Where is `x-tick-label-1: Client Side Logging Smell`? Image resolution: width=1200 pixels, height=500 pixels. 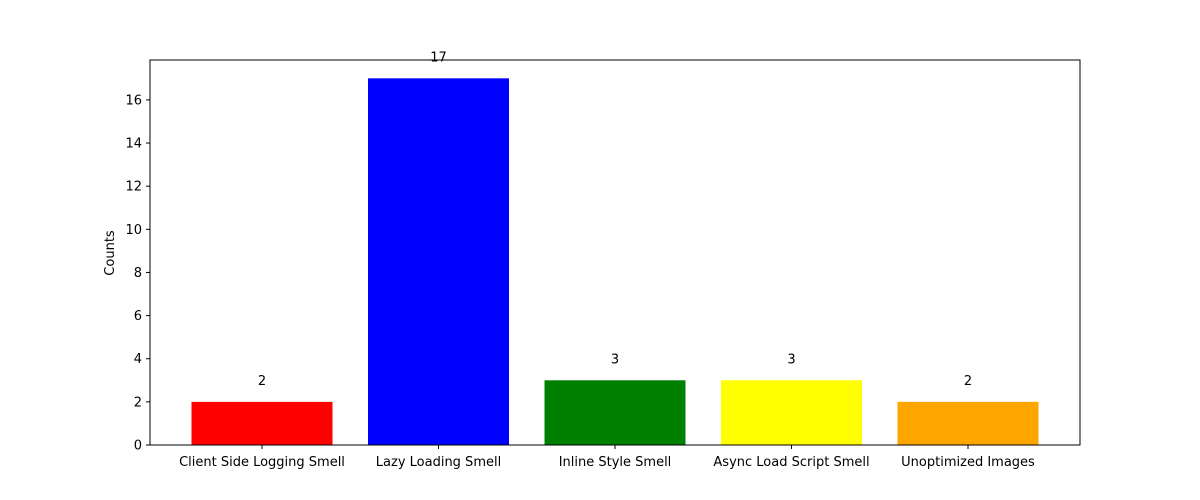 x-tick-label-1: Client Side Logging Smell is located at coordinates (262, 462).